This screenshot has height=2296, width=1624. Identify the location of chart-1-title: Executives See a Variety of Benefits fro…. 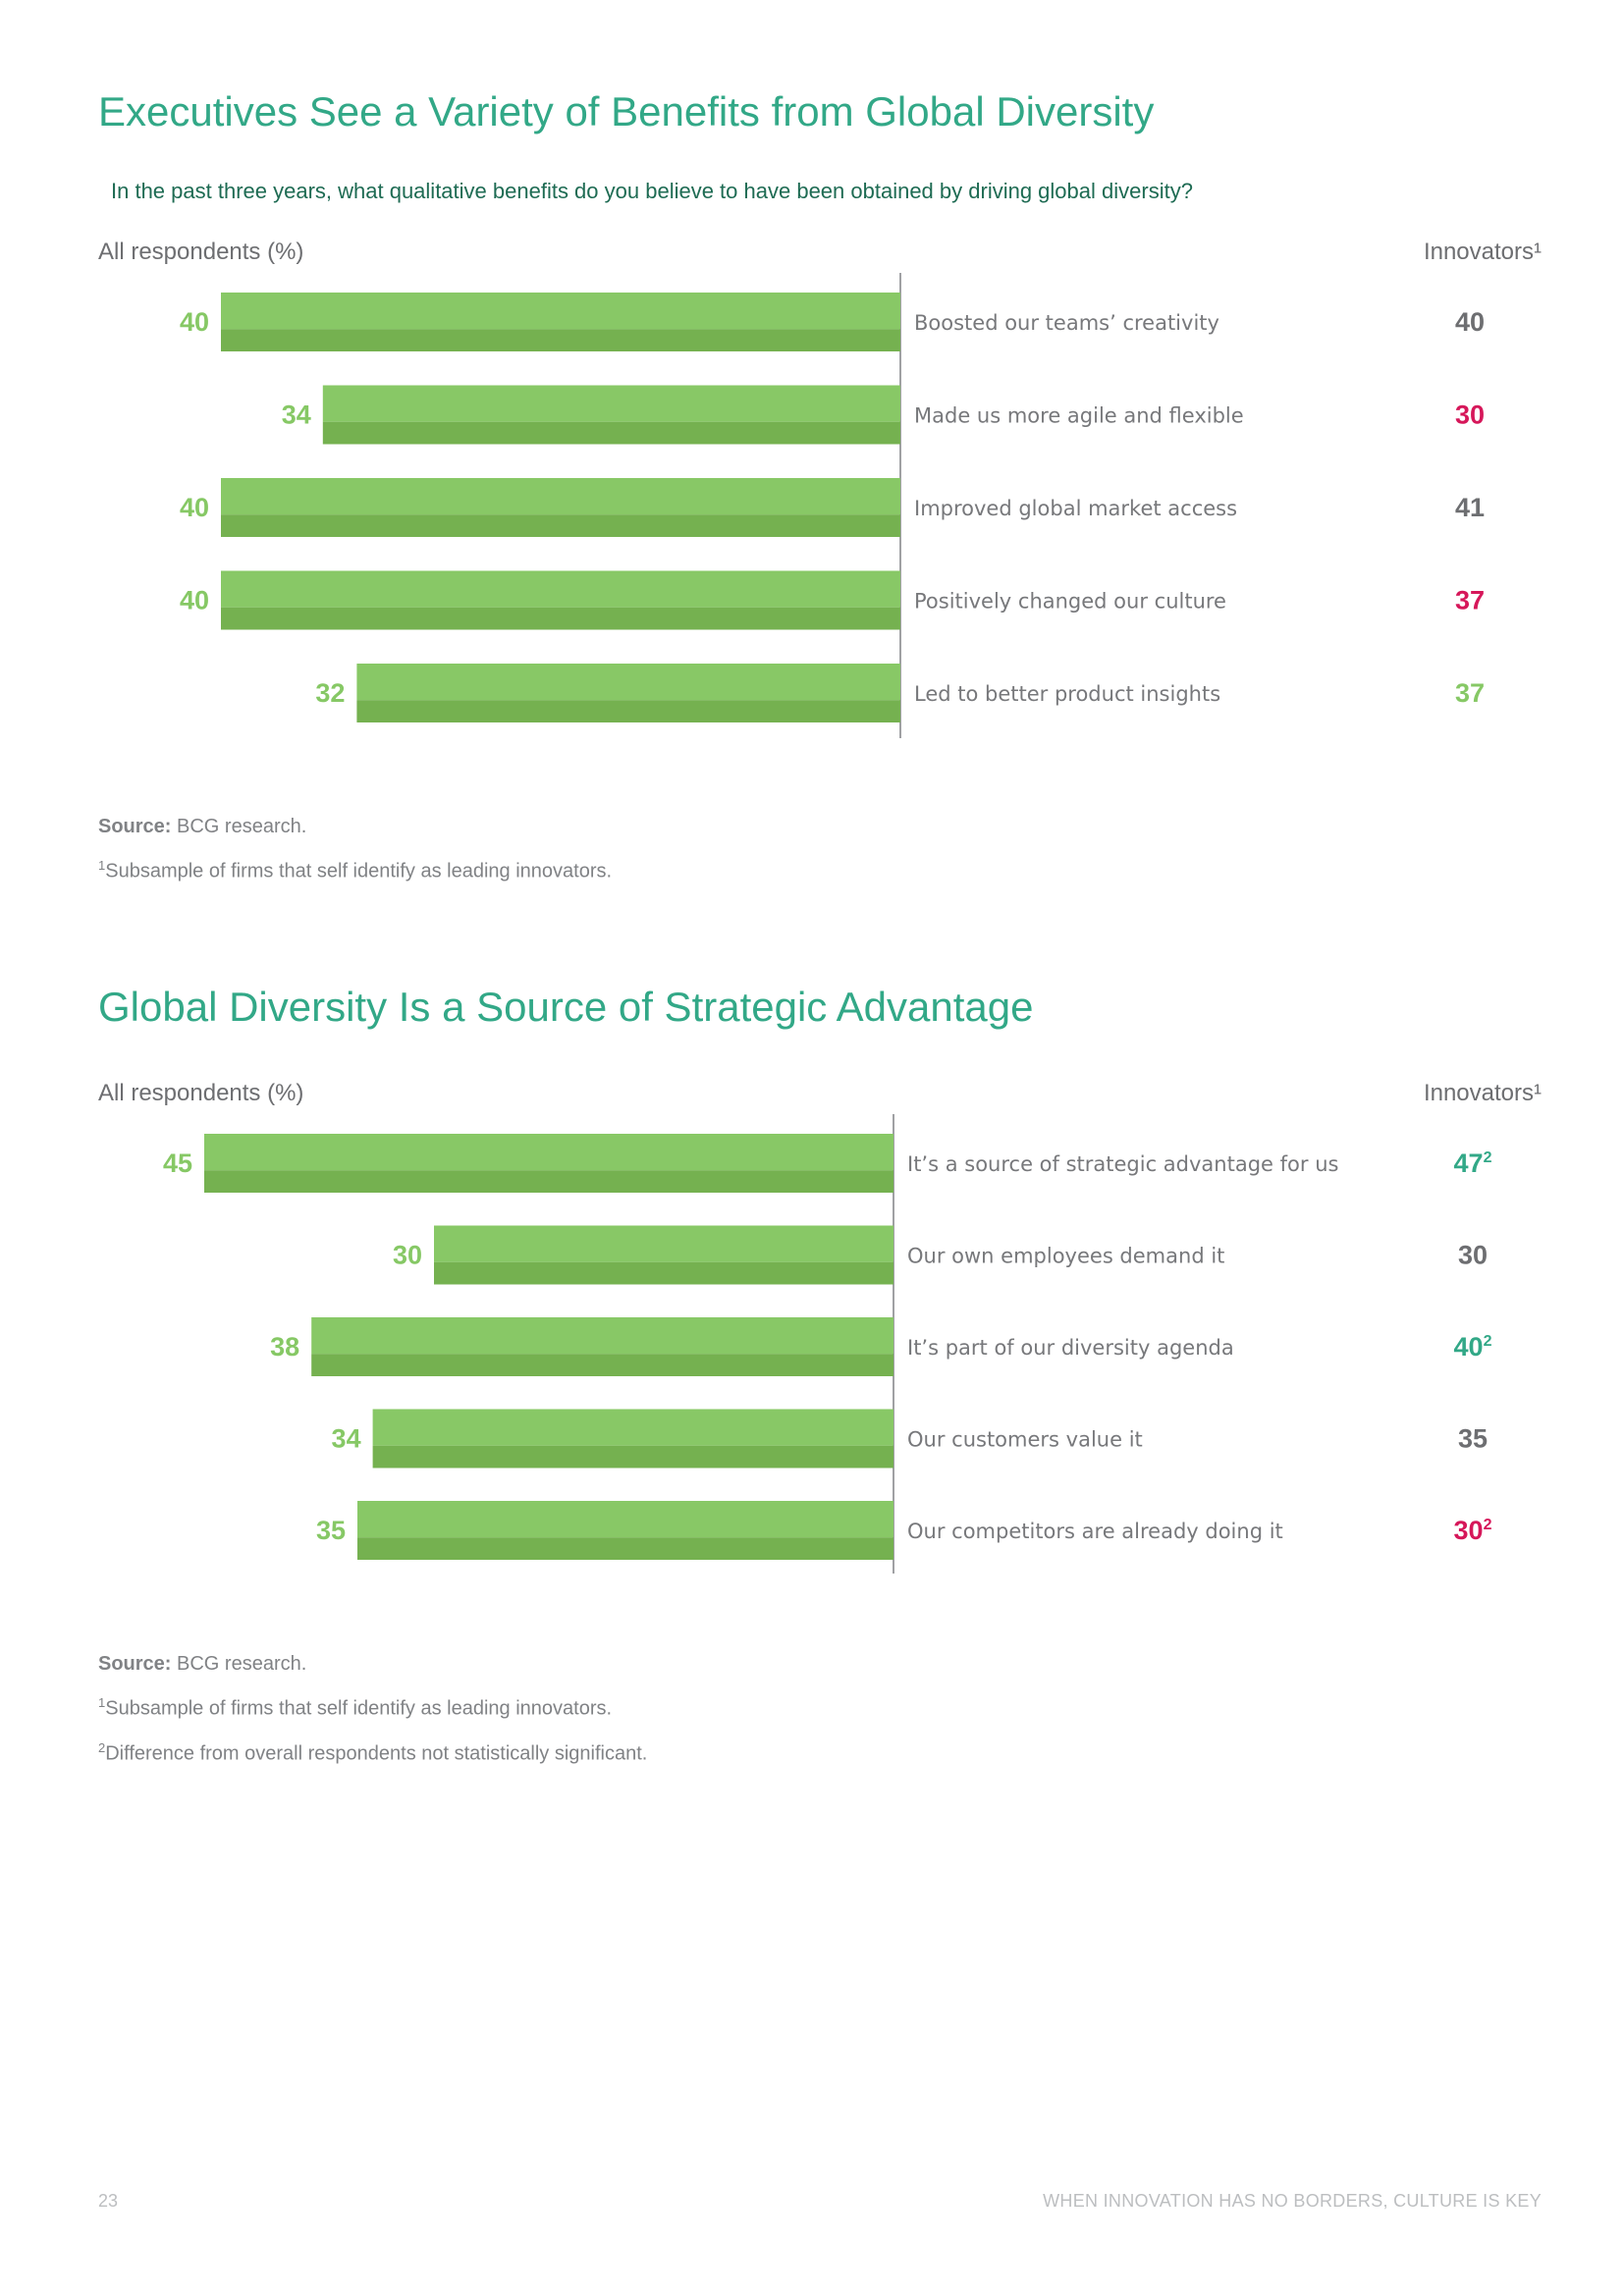
(626, 111).